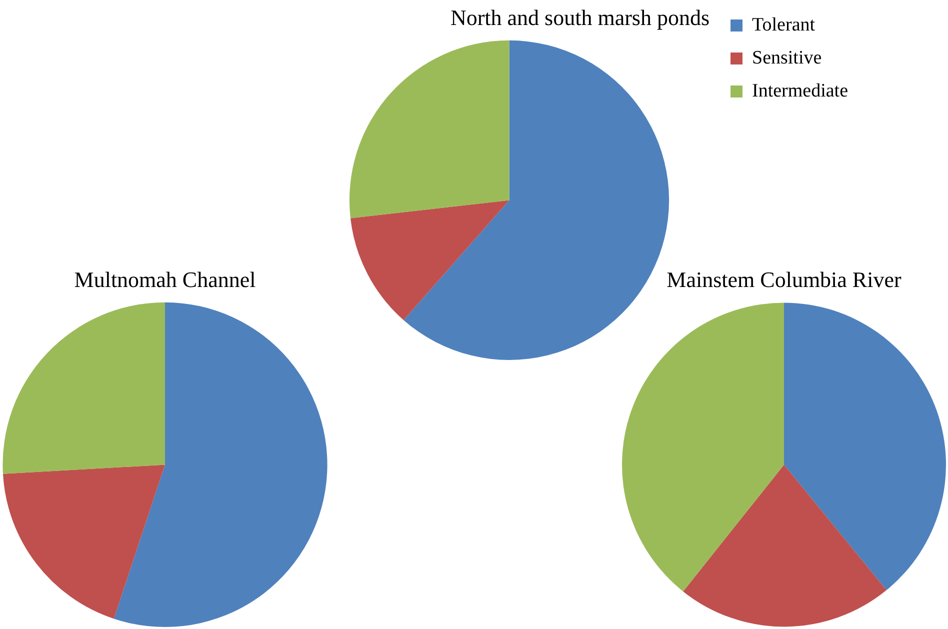 The height and width of the screenshot is (629, 948). Describe the element at coordinates (784, 25) in the screenshot. I see `legend-label: Tolerant` at that location.